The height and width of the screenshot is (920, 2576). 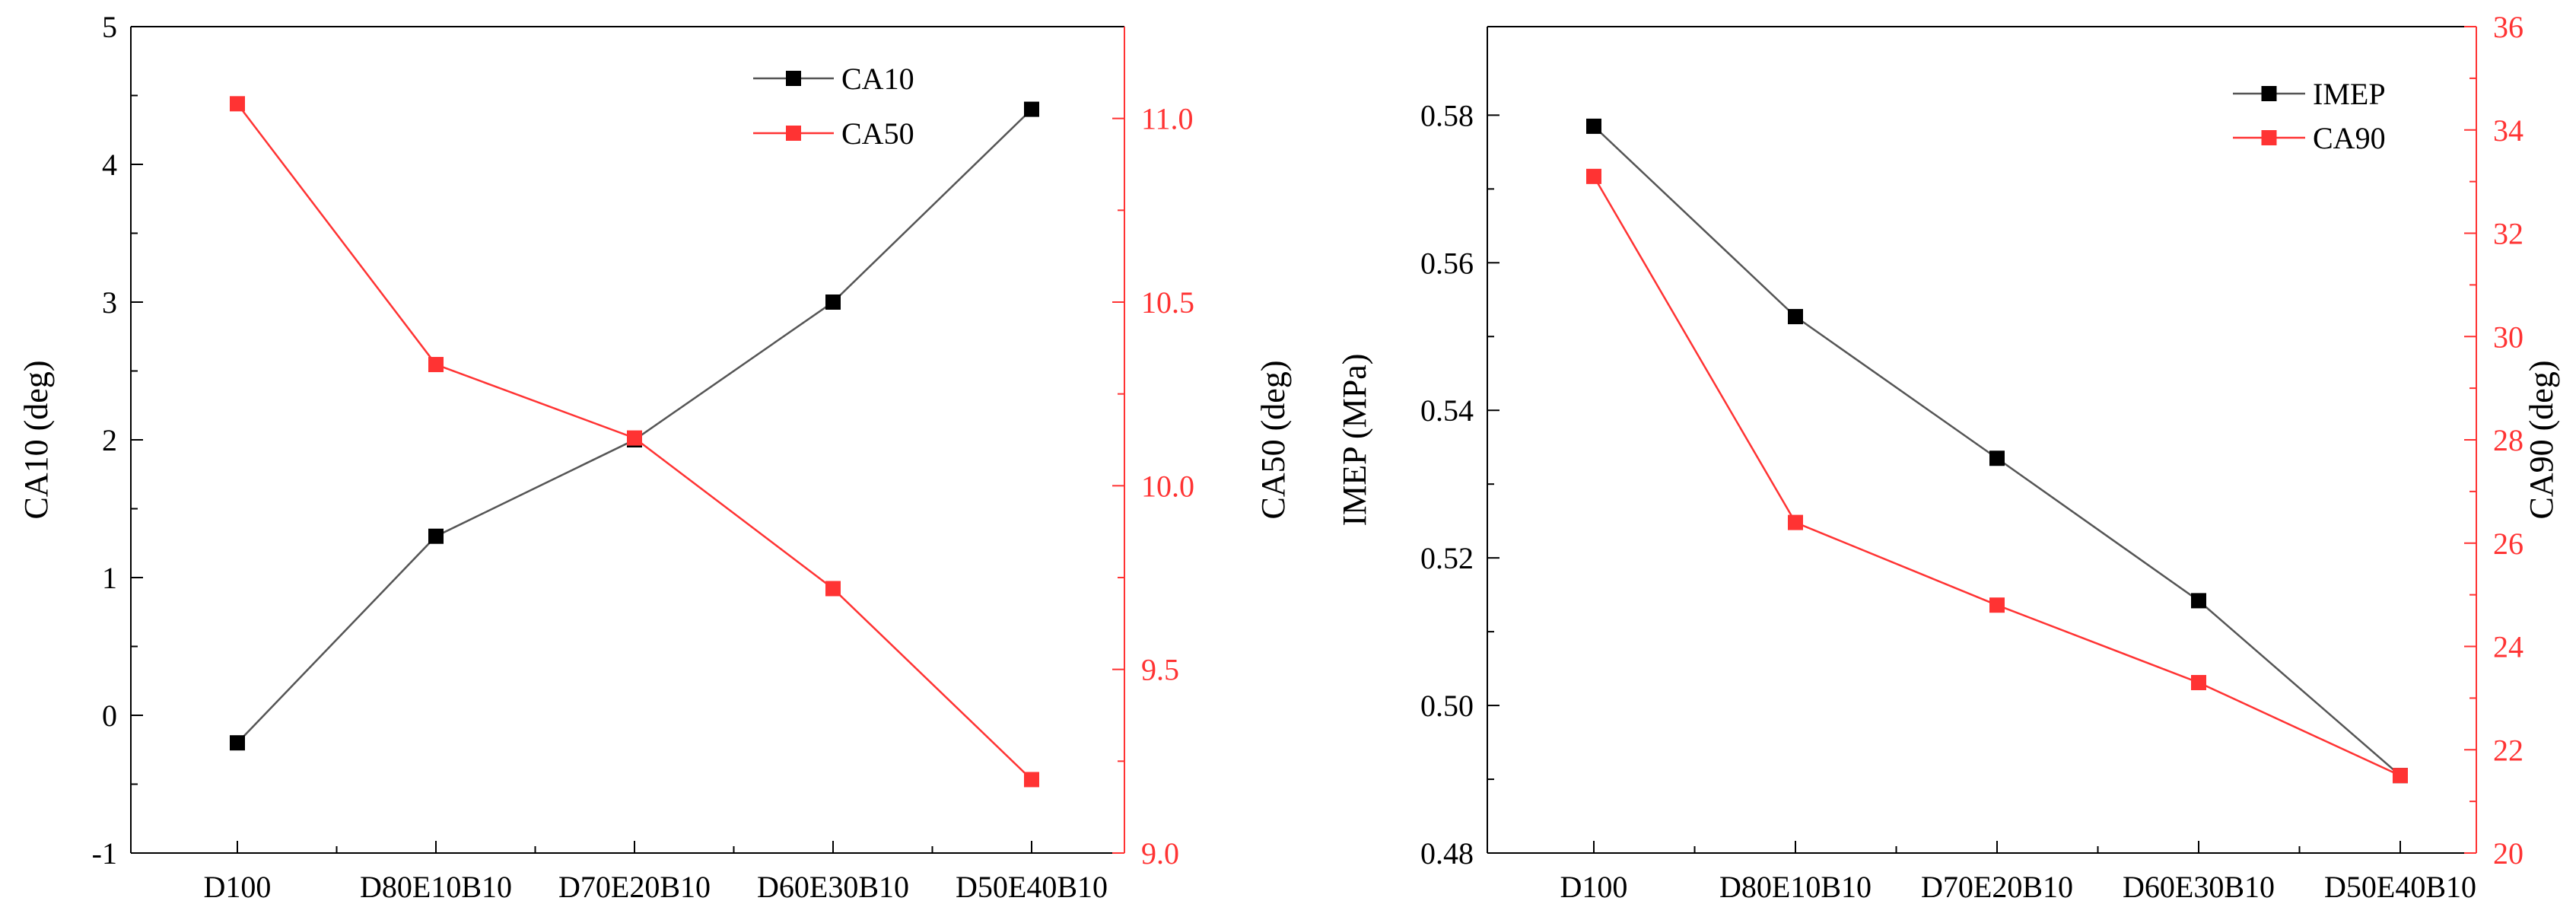 I want to click on left-y-tick-label: 2, so click(x=110, y=440).